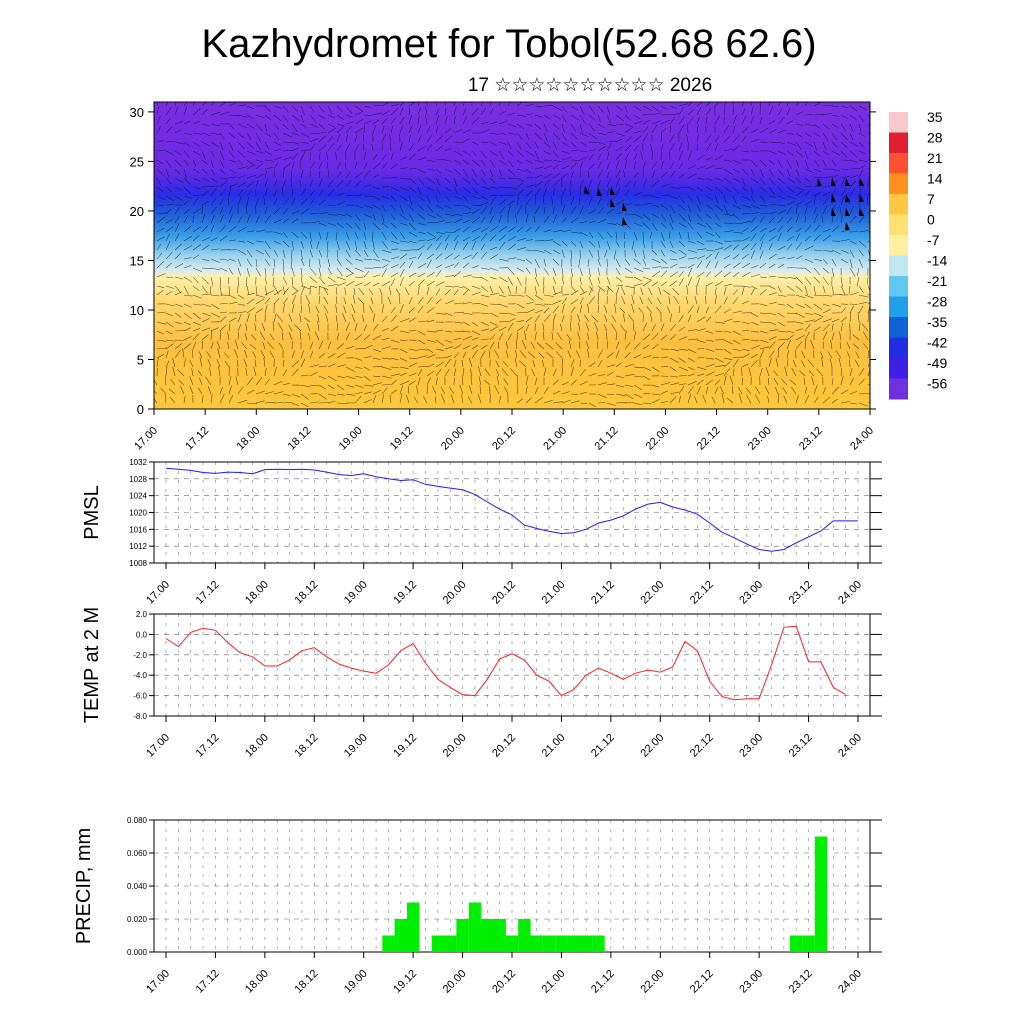 The width and height of the screenshot is (1024, 1024). What do you see at coordinates (861, 212) in the screenshot?
I see `wind-flag` at bounding box center [861, 212].